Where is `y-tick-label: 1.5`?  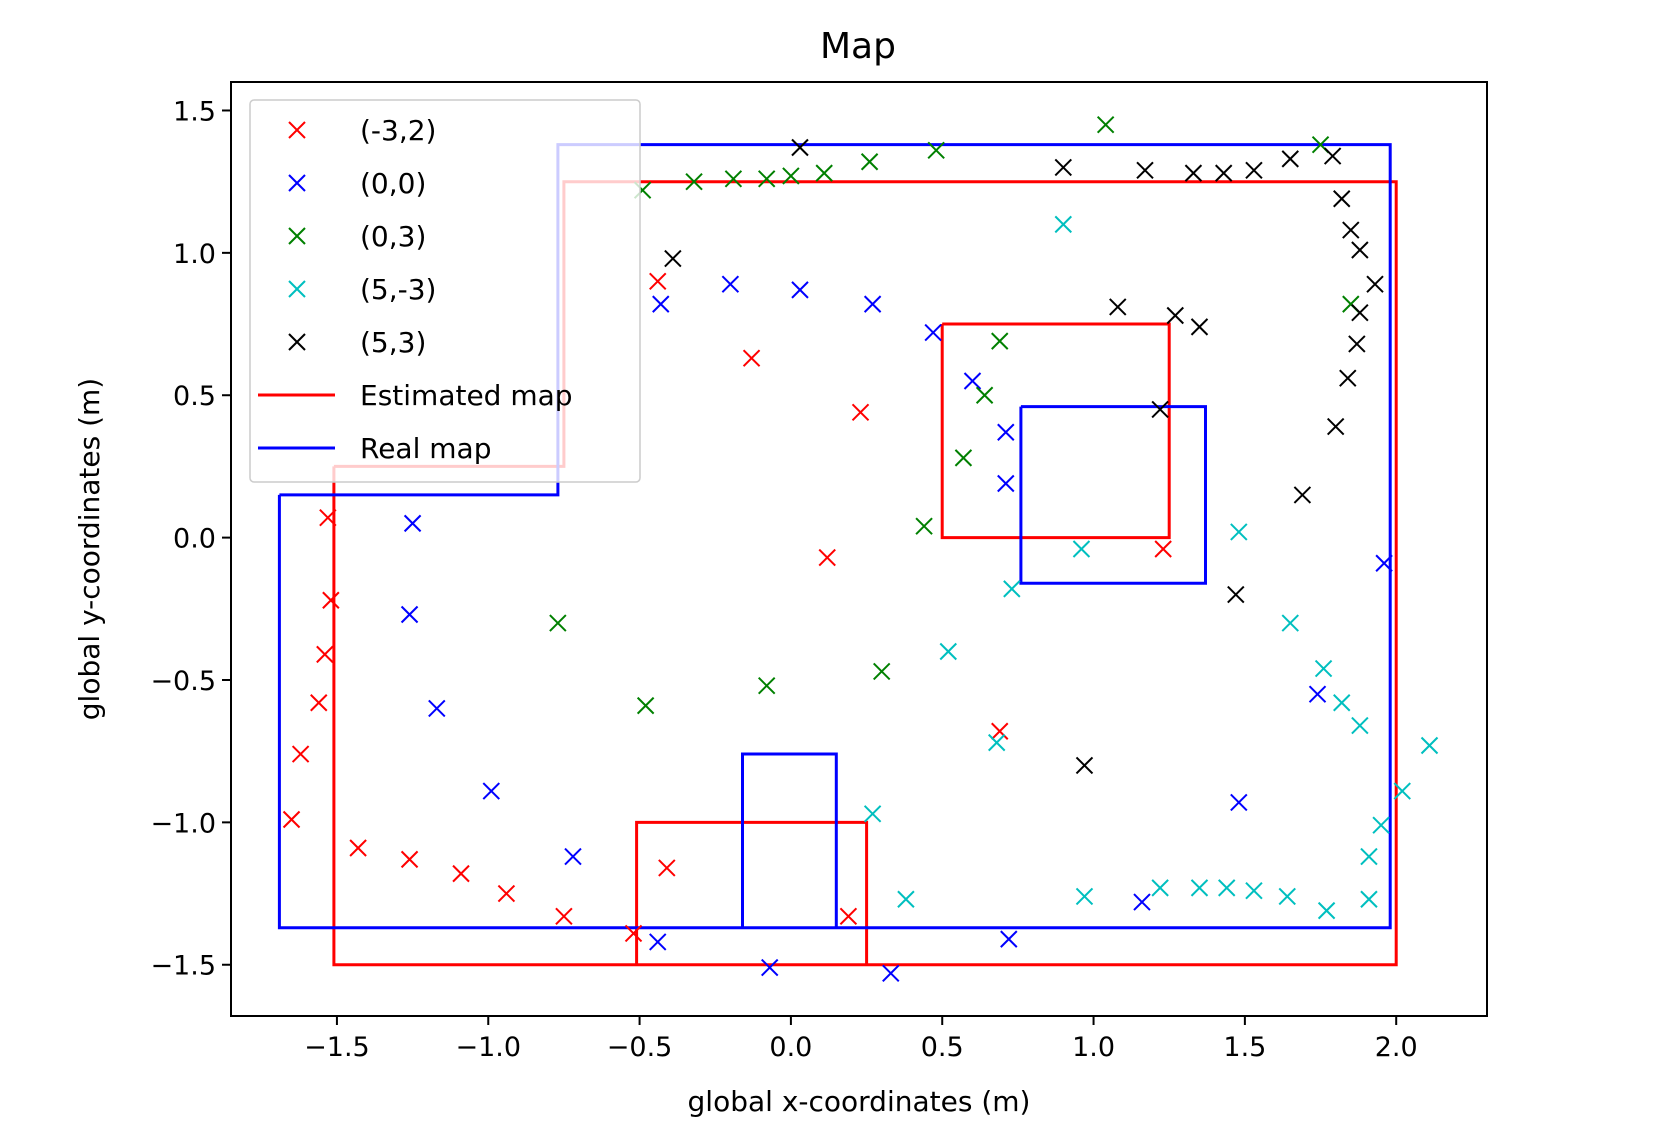
y-tick-label: 1.5 is located at coordinates (194, 111).